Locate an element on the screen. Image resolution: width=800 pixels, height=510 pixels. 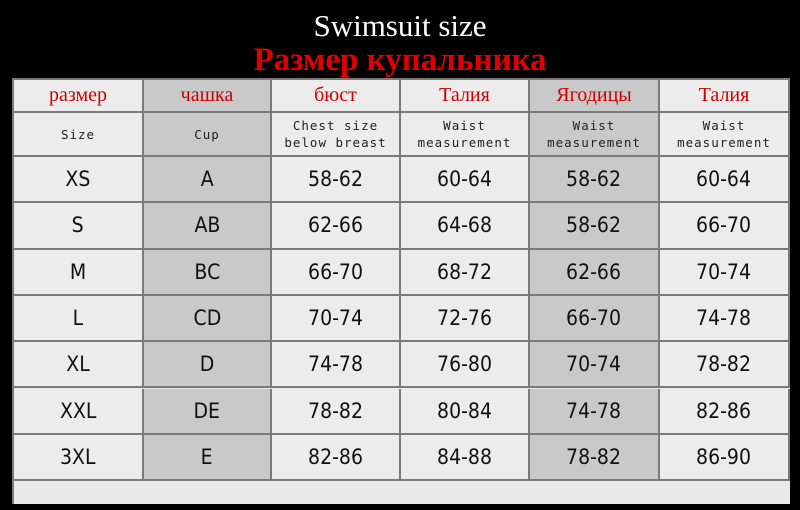
table-row: M BC 66-70 68-72 62-66 70-74 is located at coordinates (402, 272).